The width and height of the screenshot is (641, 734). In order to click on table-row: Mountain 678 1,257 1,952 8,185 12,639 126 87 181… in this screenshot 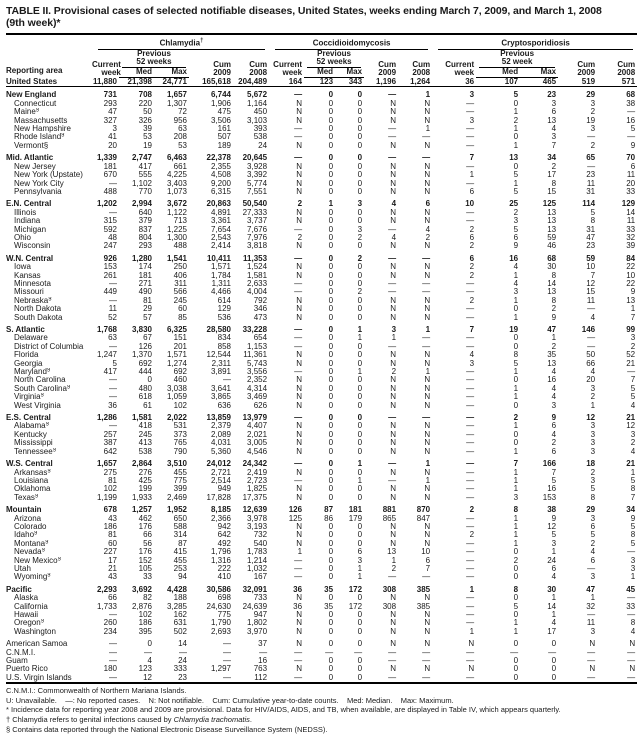, I will do `click(321, 508)`.